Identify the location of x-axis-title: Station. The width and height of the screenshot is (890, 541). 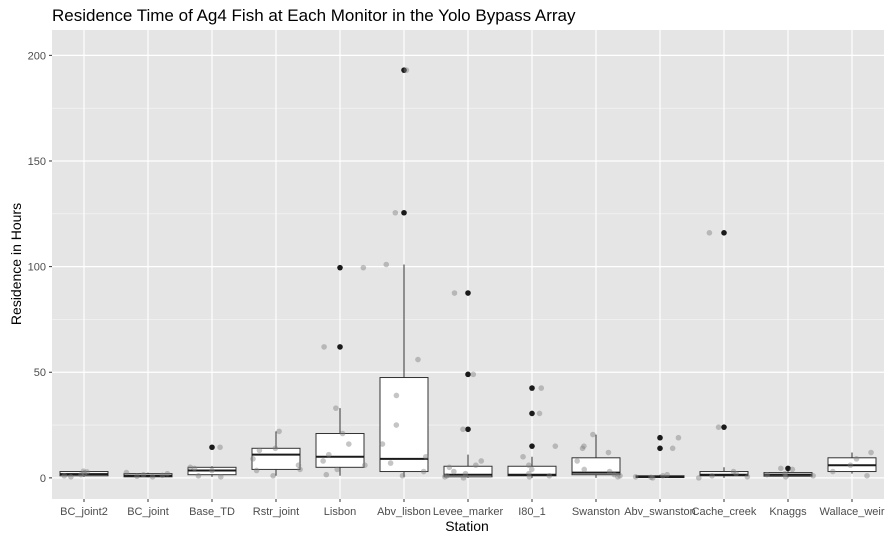
(467, 526).